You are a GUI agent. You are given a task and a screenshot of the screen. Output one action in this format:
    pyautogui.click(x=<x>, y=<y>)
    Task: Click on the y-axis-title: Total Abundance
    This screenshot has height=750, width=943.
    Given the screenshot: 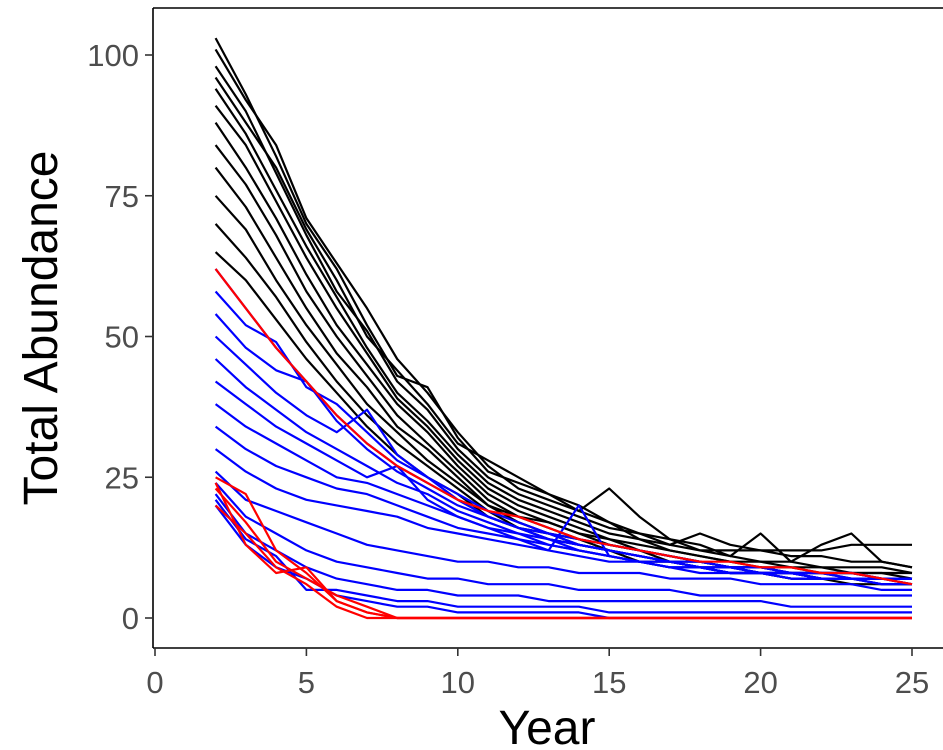 What is the action you would take?
    pyautogui.click(x=41, y=328)
    